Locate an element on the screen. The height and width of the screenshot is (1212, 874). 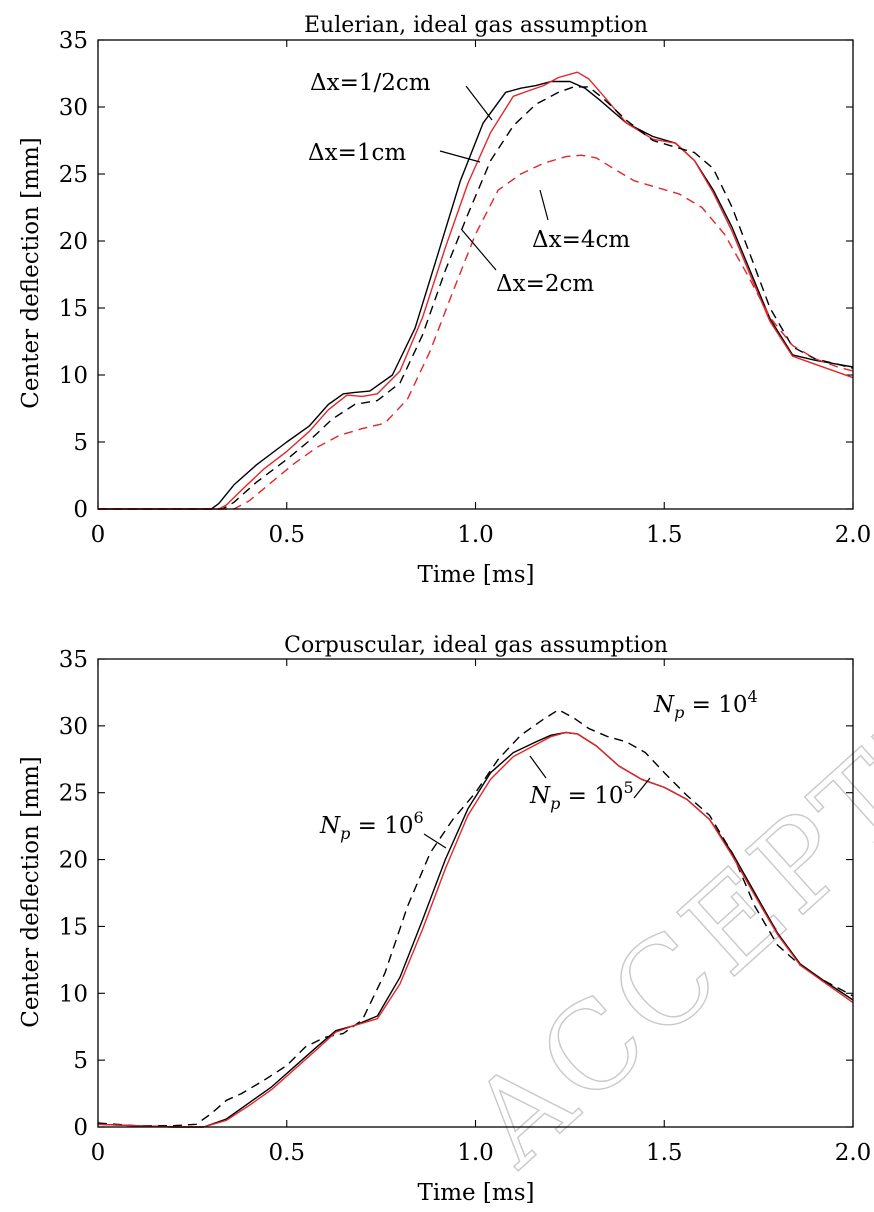
annotations: Np = 104 Np = 105 Np = 106 is located at coordinates (538, 768).